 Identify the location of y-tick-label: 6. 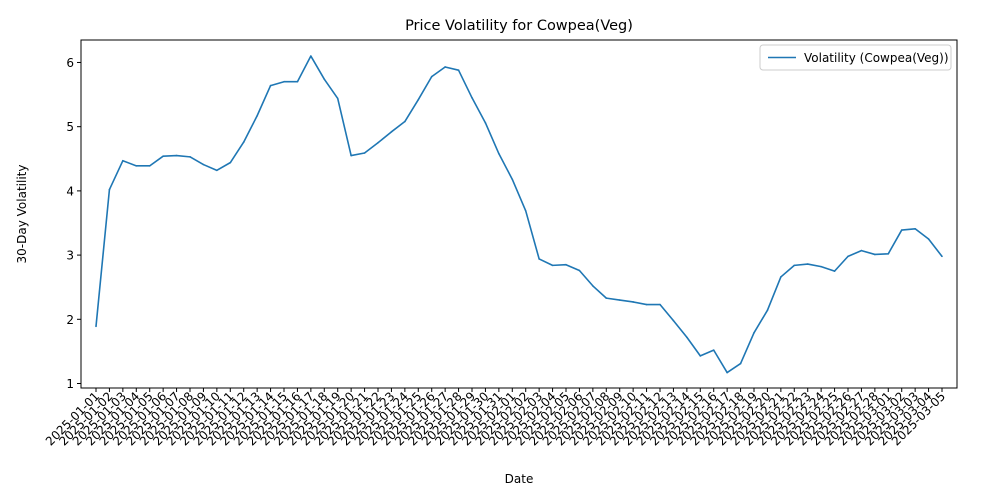
(70, 63).